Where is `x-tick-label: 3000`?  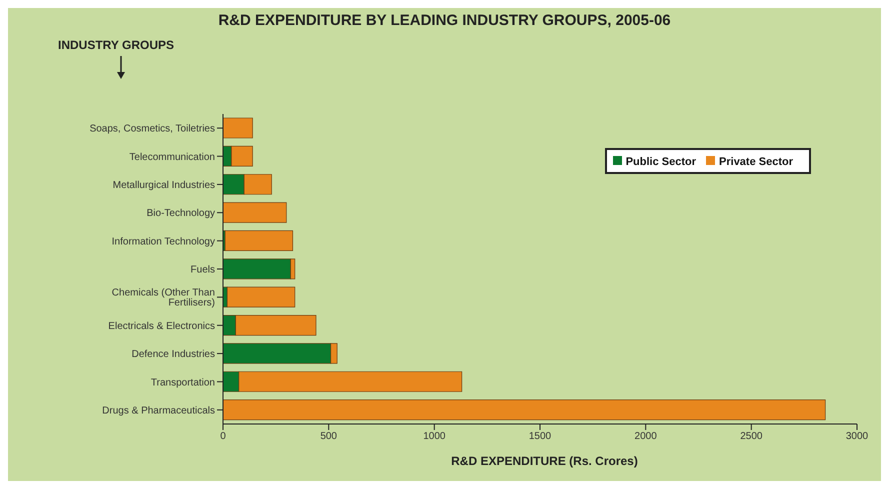
x-tick-label: 3000 is located at coordinates (857, 436).